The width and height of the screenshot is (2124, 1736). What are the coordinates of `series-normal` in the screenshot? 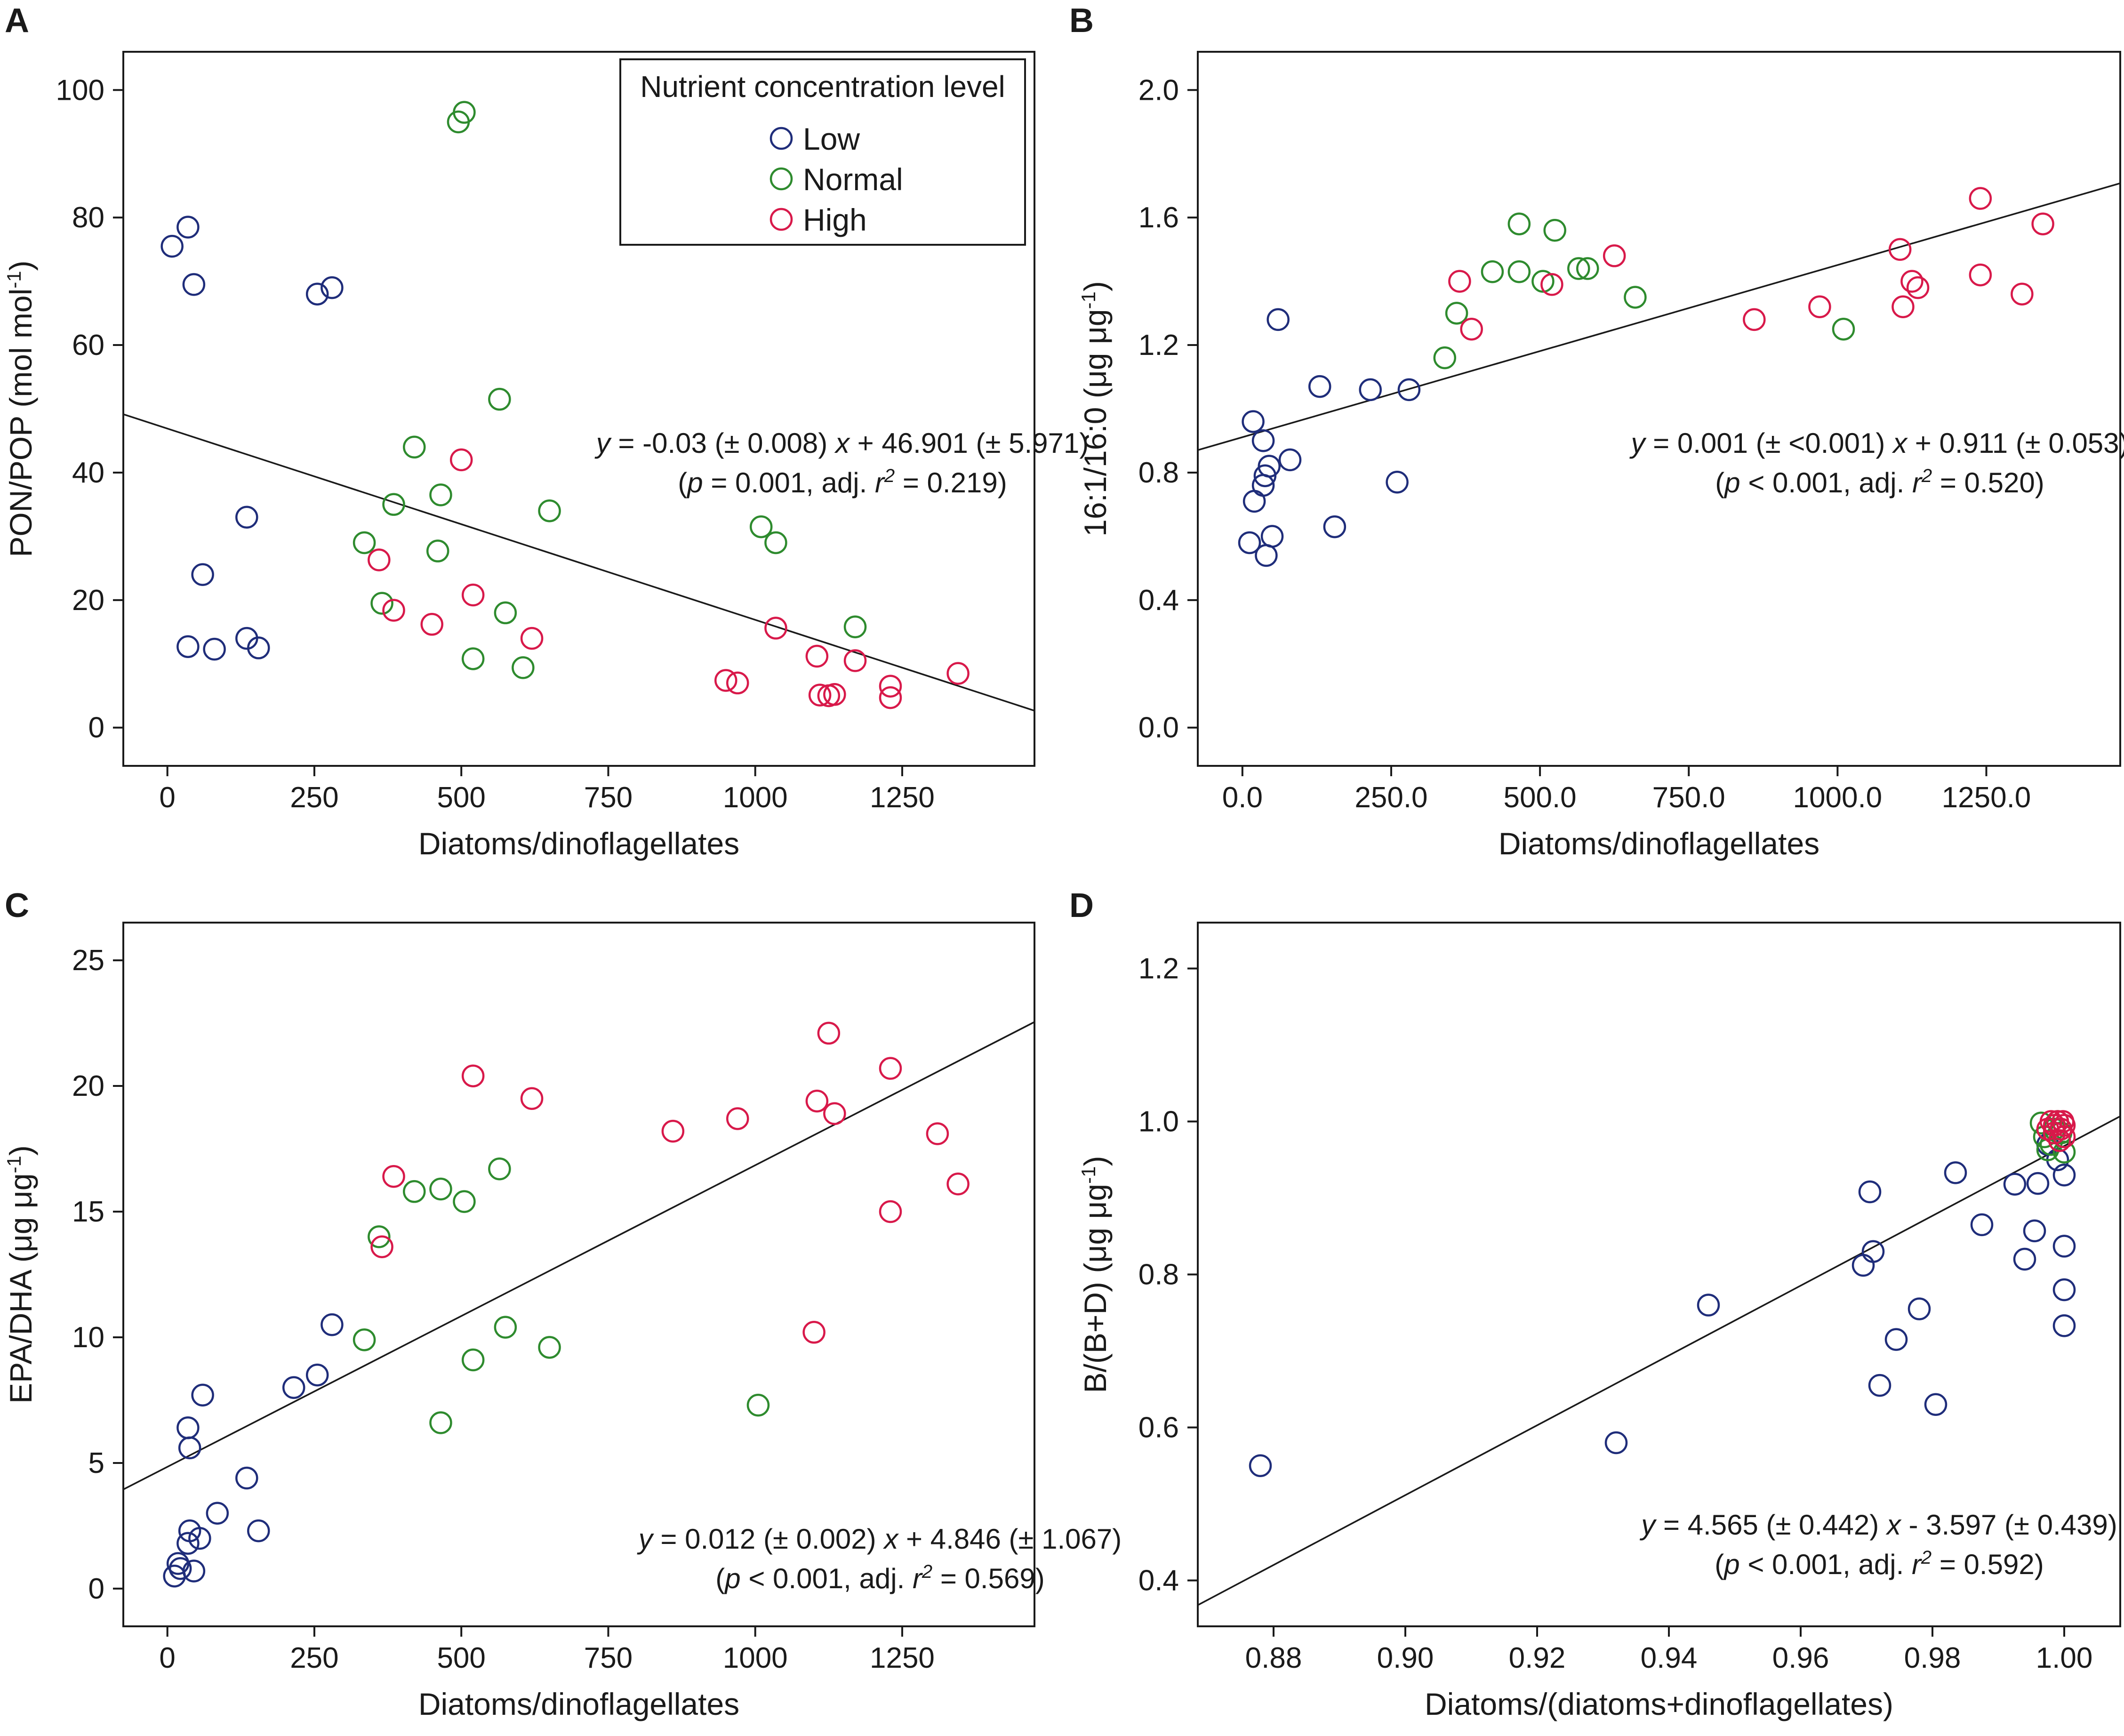 It's located at (561, 1296).